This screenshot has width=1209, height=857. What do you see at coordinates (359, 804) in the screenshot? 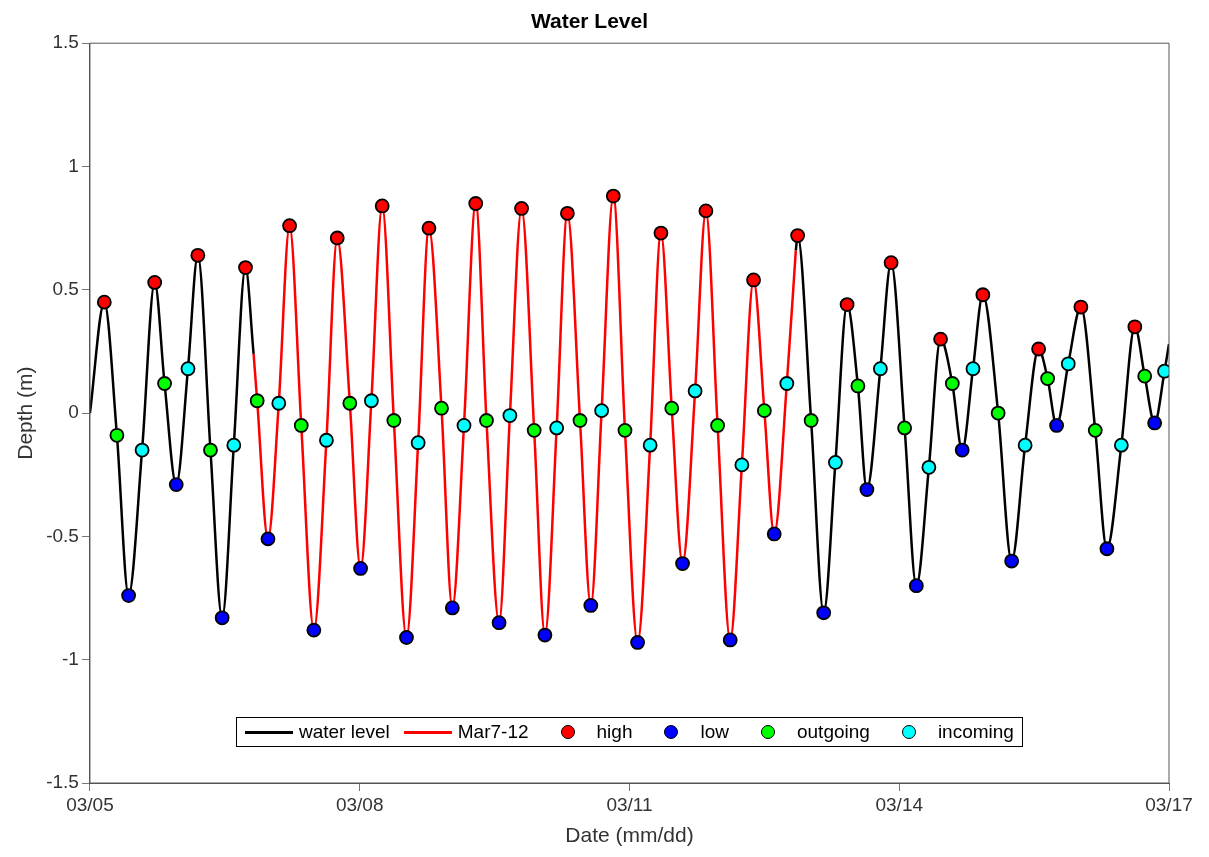
I see `x-tick-label: 03/08` at bounding box center [359, 804].